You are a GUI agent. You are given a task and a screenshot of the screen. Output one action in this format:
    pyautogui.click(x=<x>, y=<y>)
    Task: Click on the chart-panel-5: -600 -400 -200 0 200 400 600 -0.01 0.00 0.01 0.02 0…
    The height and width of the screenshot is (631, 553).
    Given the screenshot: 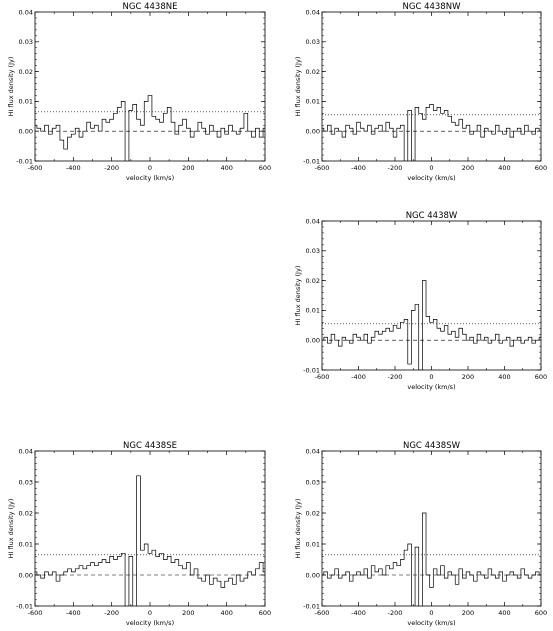 What is the action you would take?
    pyautogui.click(x=420, y=534)
    